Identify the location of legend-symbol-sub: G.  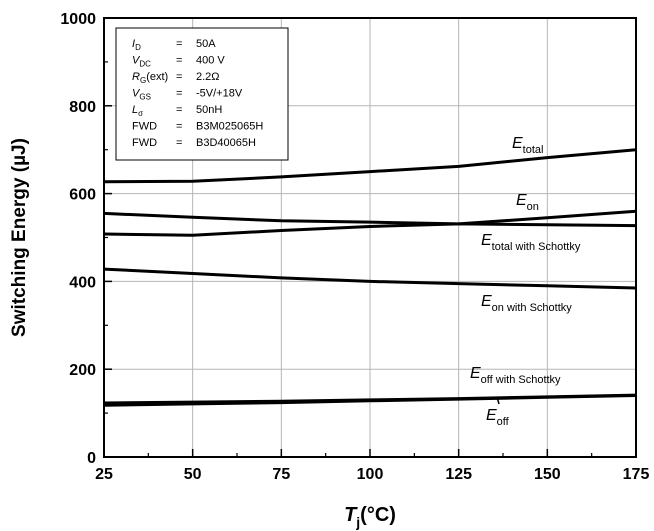
(143, 80).